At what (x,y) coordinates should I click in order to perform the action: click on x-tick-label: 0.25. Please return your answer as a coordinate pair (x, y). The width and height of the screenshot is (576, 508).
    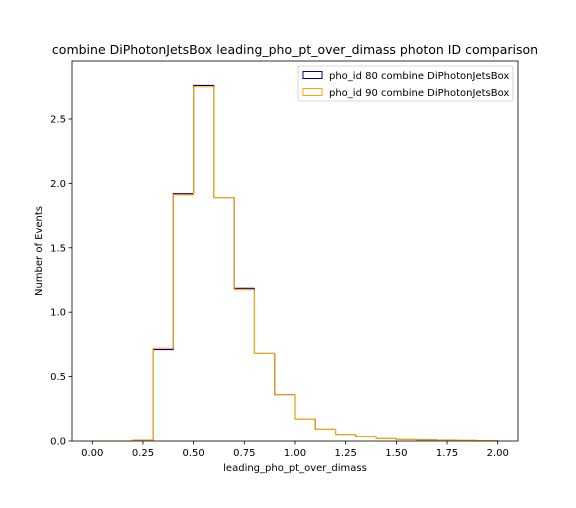
    Looking at the image, I should click on (143, 453).